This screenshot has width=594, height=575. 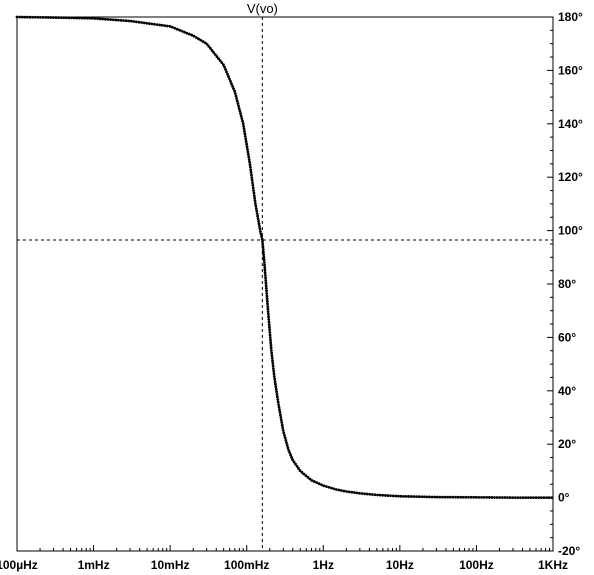 I want to click on x-tick-label: 100Hz, so click(x=476, y=565).